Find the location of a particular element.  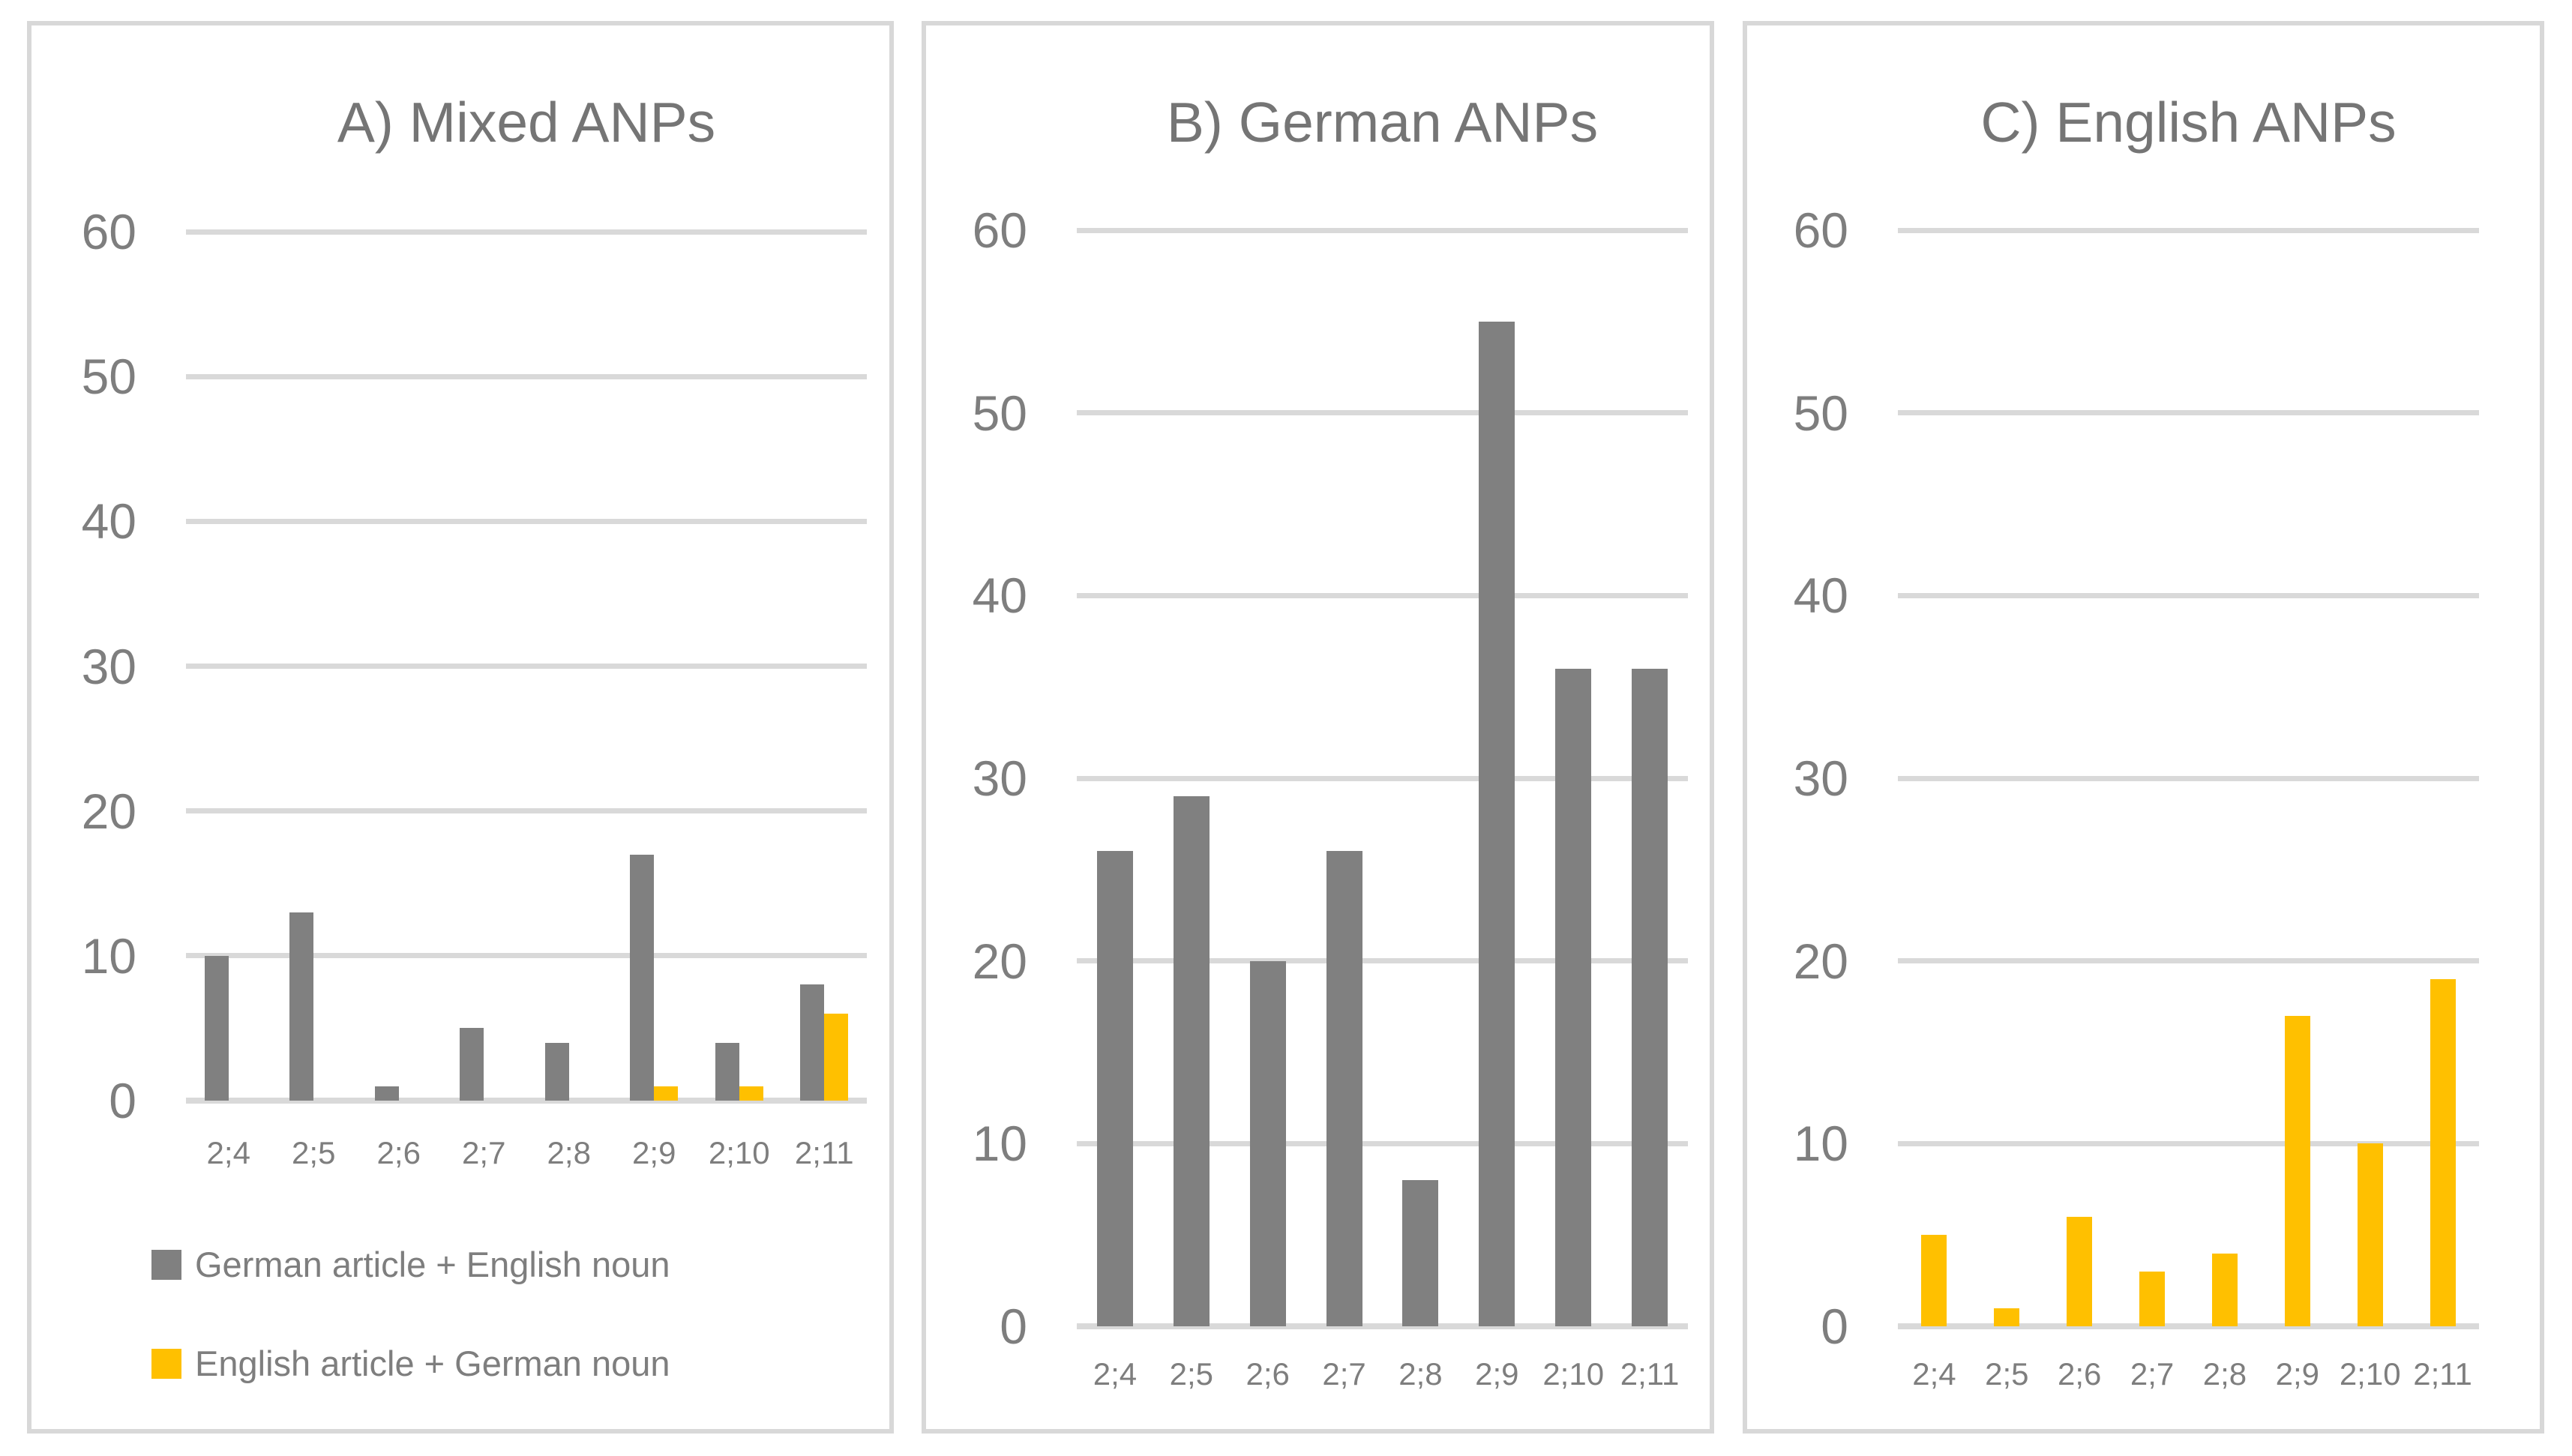

legend-item: German article + English noun is located at coordinates (410, 1264).